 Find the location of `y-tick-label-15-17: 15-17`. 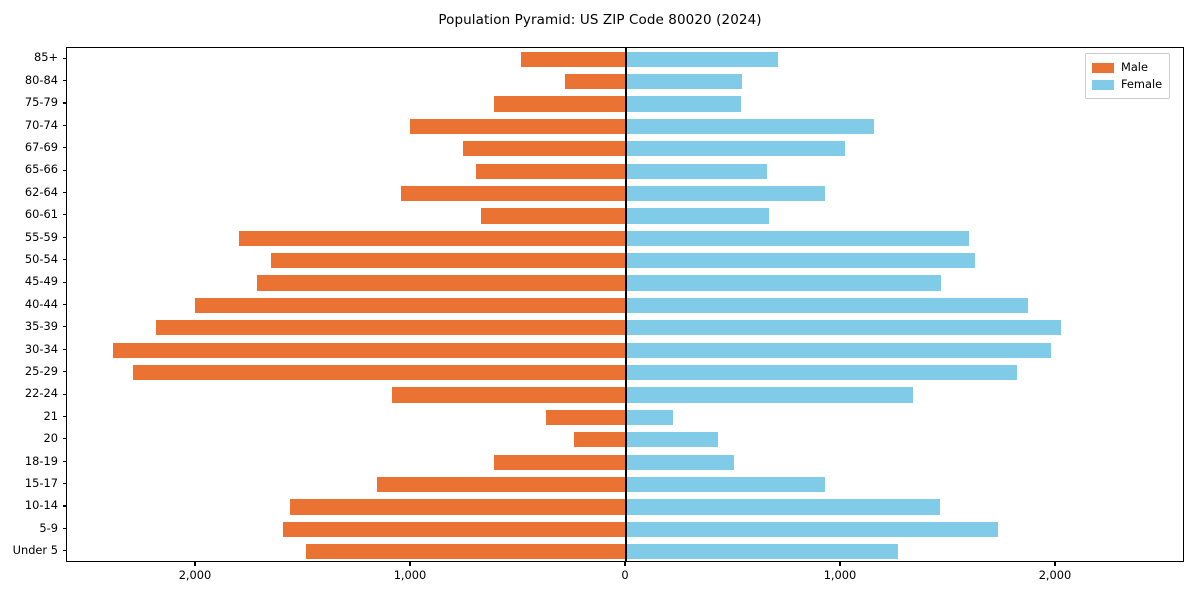

y-tick-label-15-17: 15-17 is located at coordinates (41, 482).